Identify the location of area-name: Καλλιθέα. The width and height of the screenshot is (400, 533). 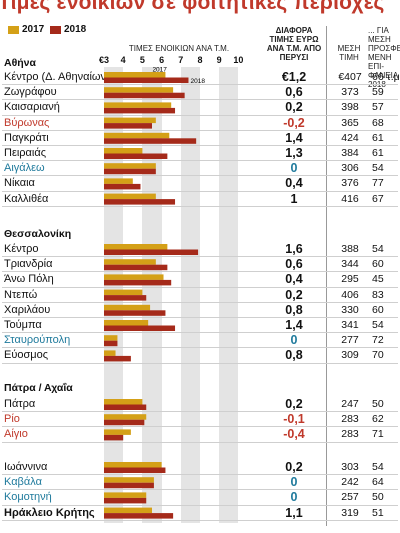
(26, 198).